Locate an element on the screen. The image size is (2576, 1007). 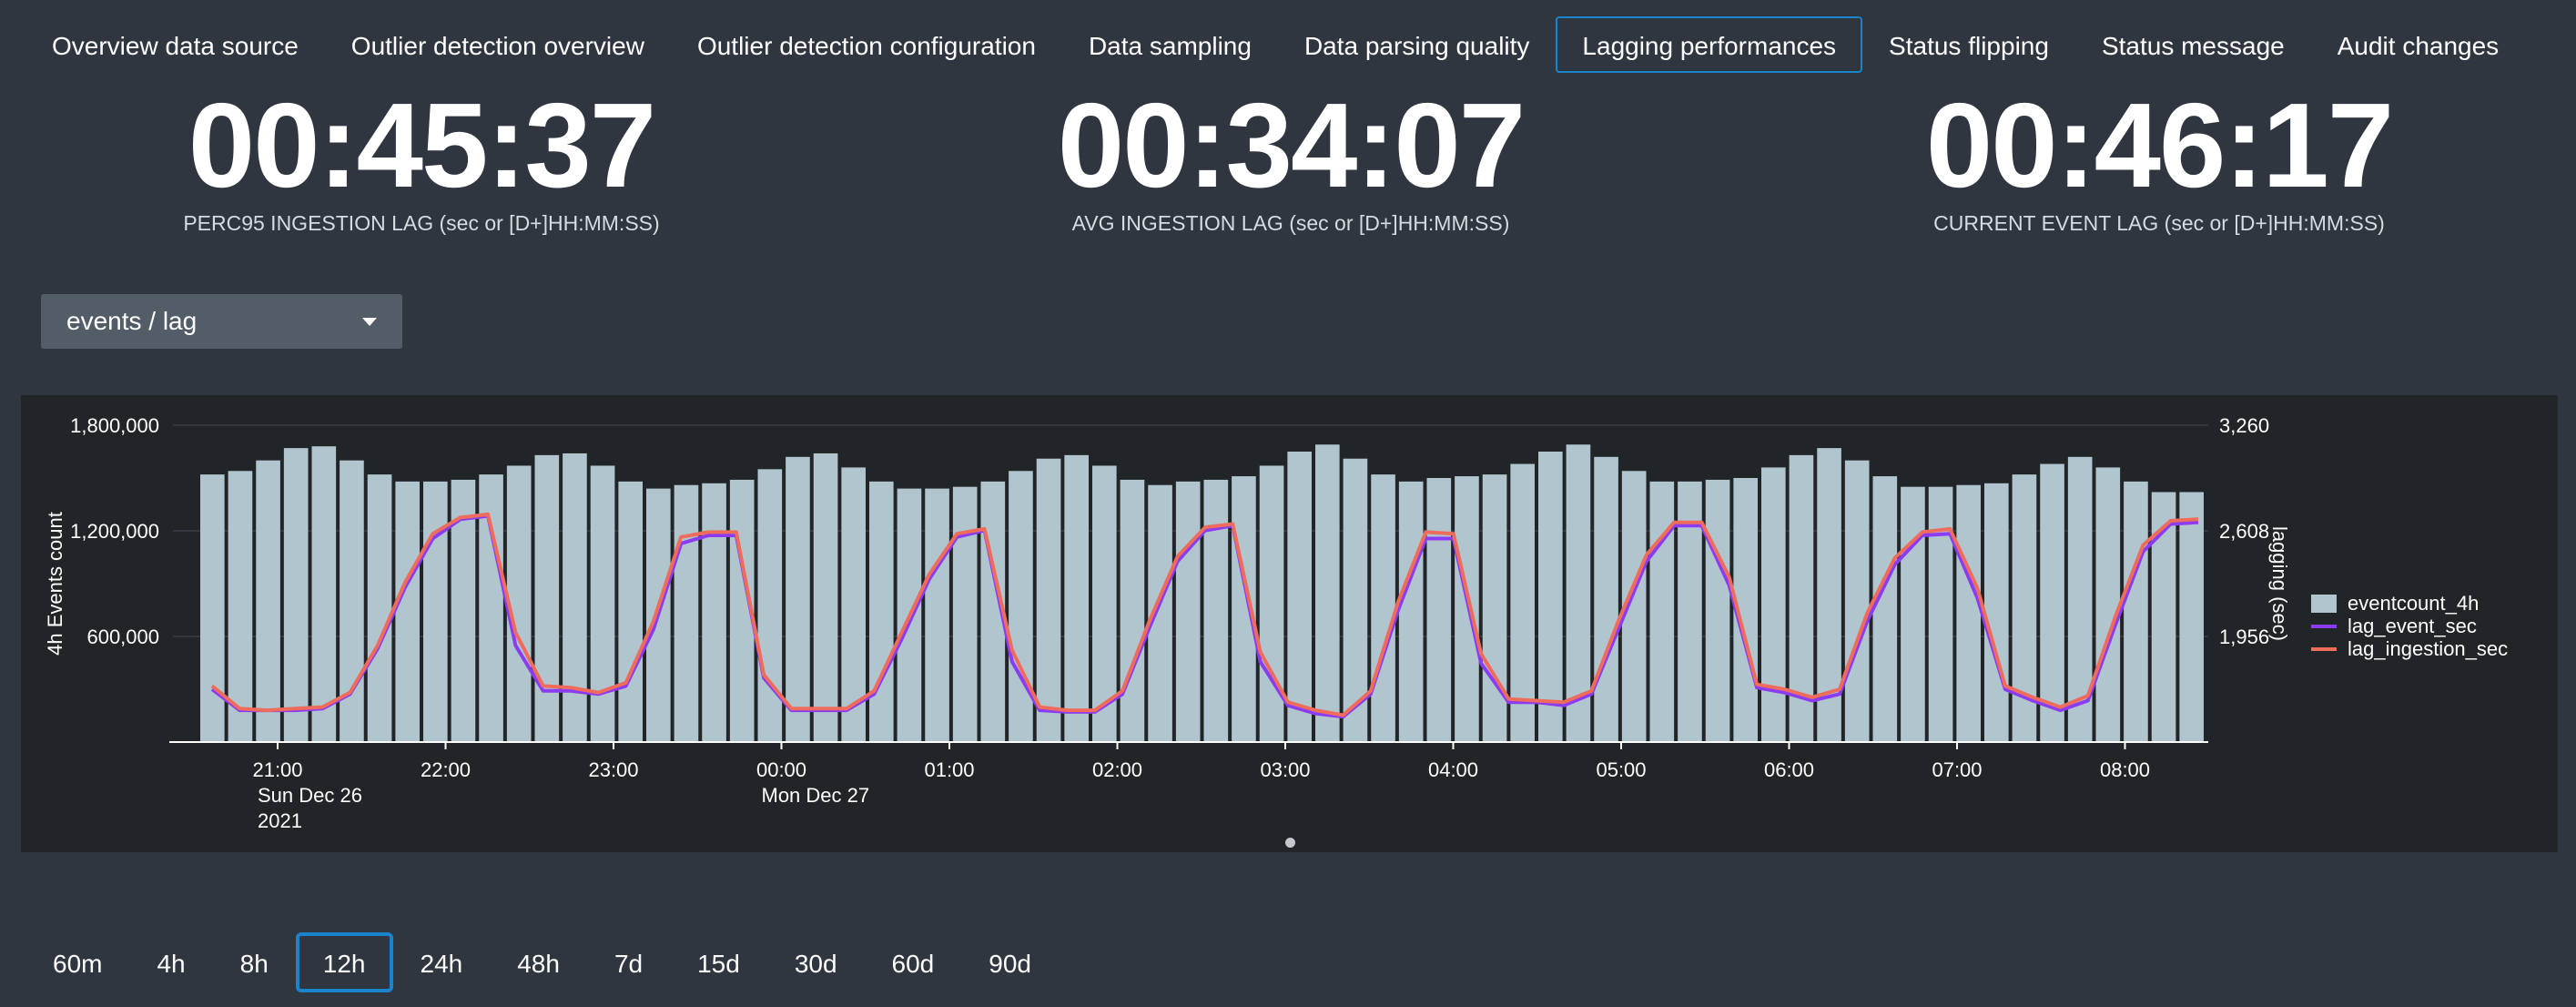
tab-data-sampling: Data sampling is located at coordinates (1170, 46).